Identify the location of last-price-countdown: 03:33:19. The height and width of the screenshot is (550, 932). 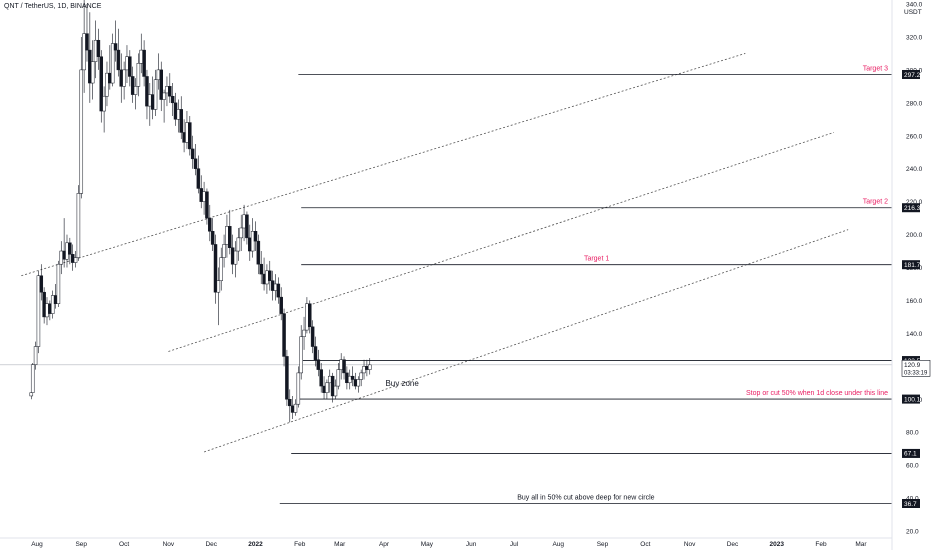
(916, 373).